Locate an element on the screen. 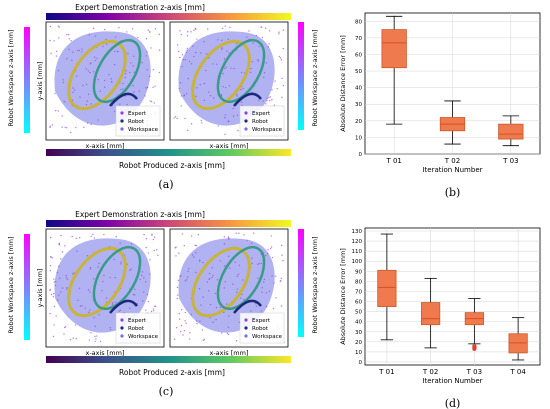 The image size is (550, 409). legend-label: Robot is located at coordinates (136, 122).